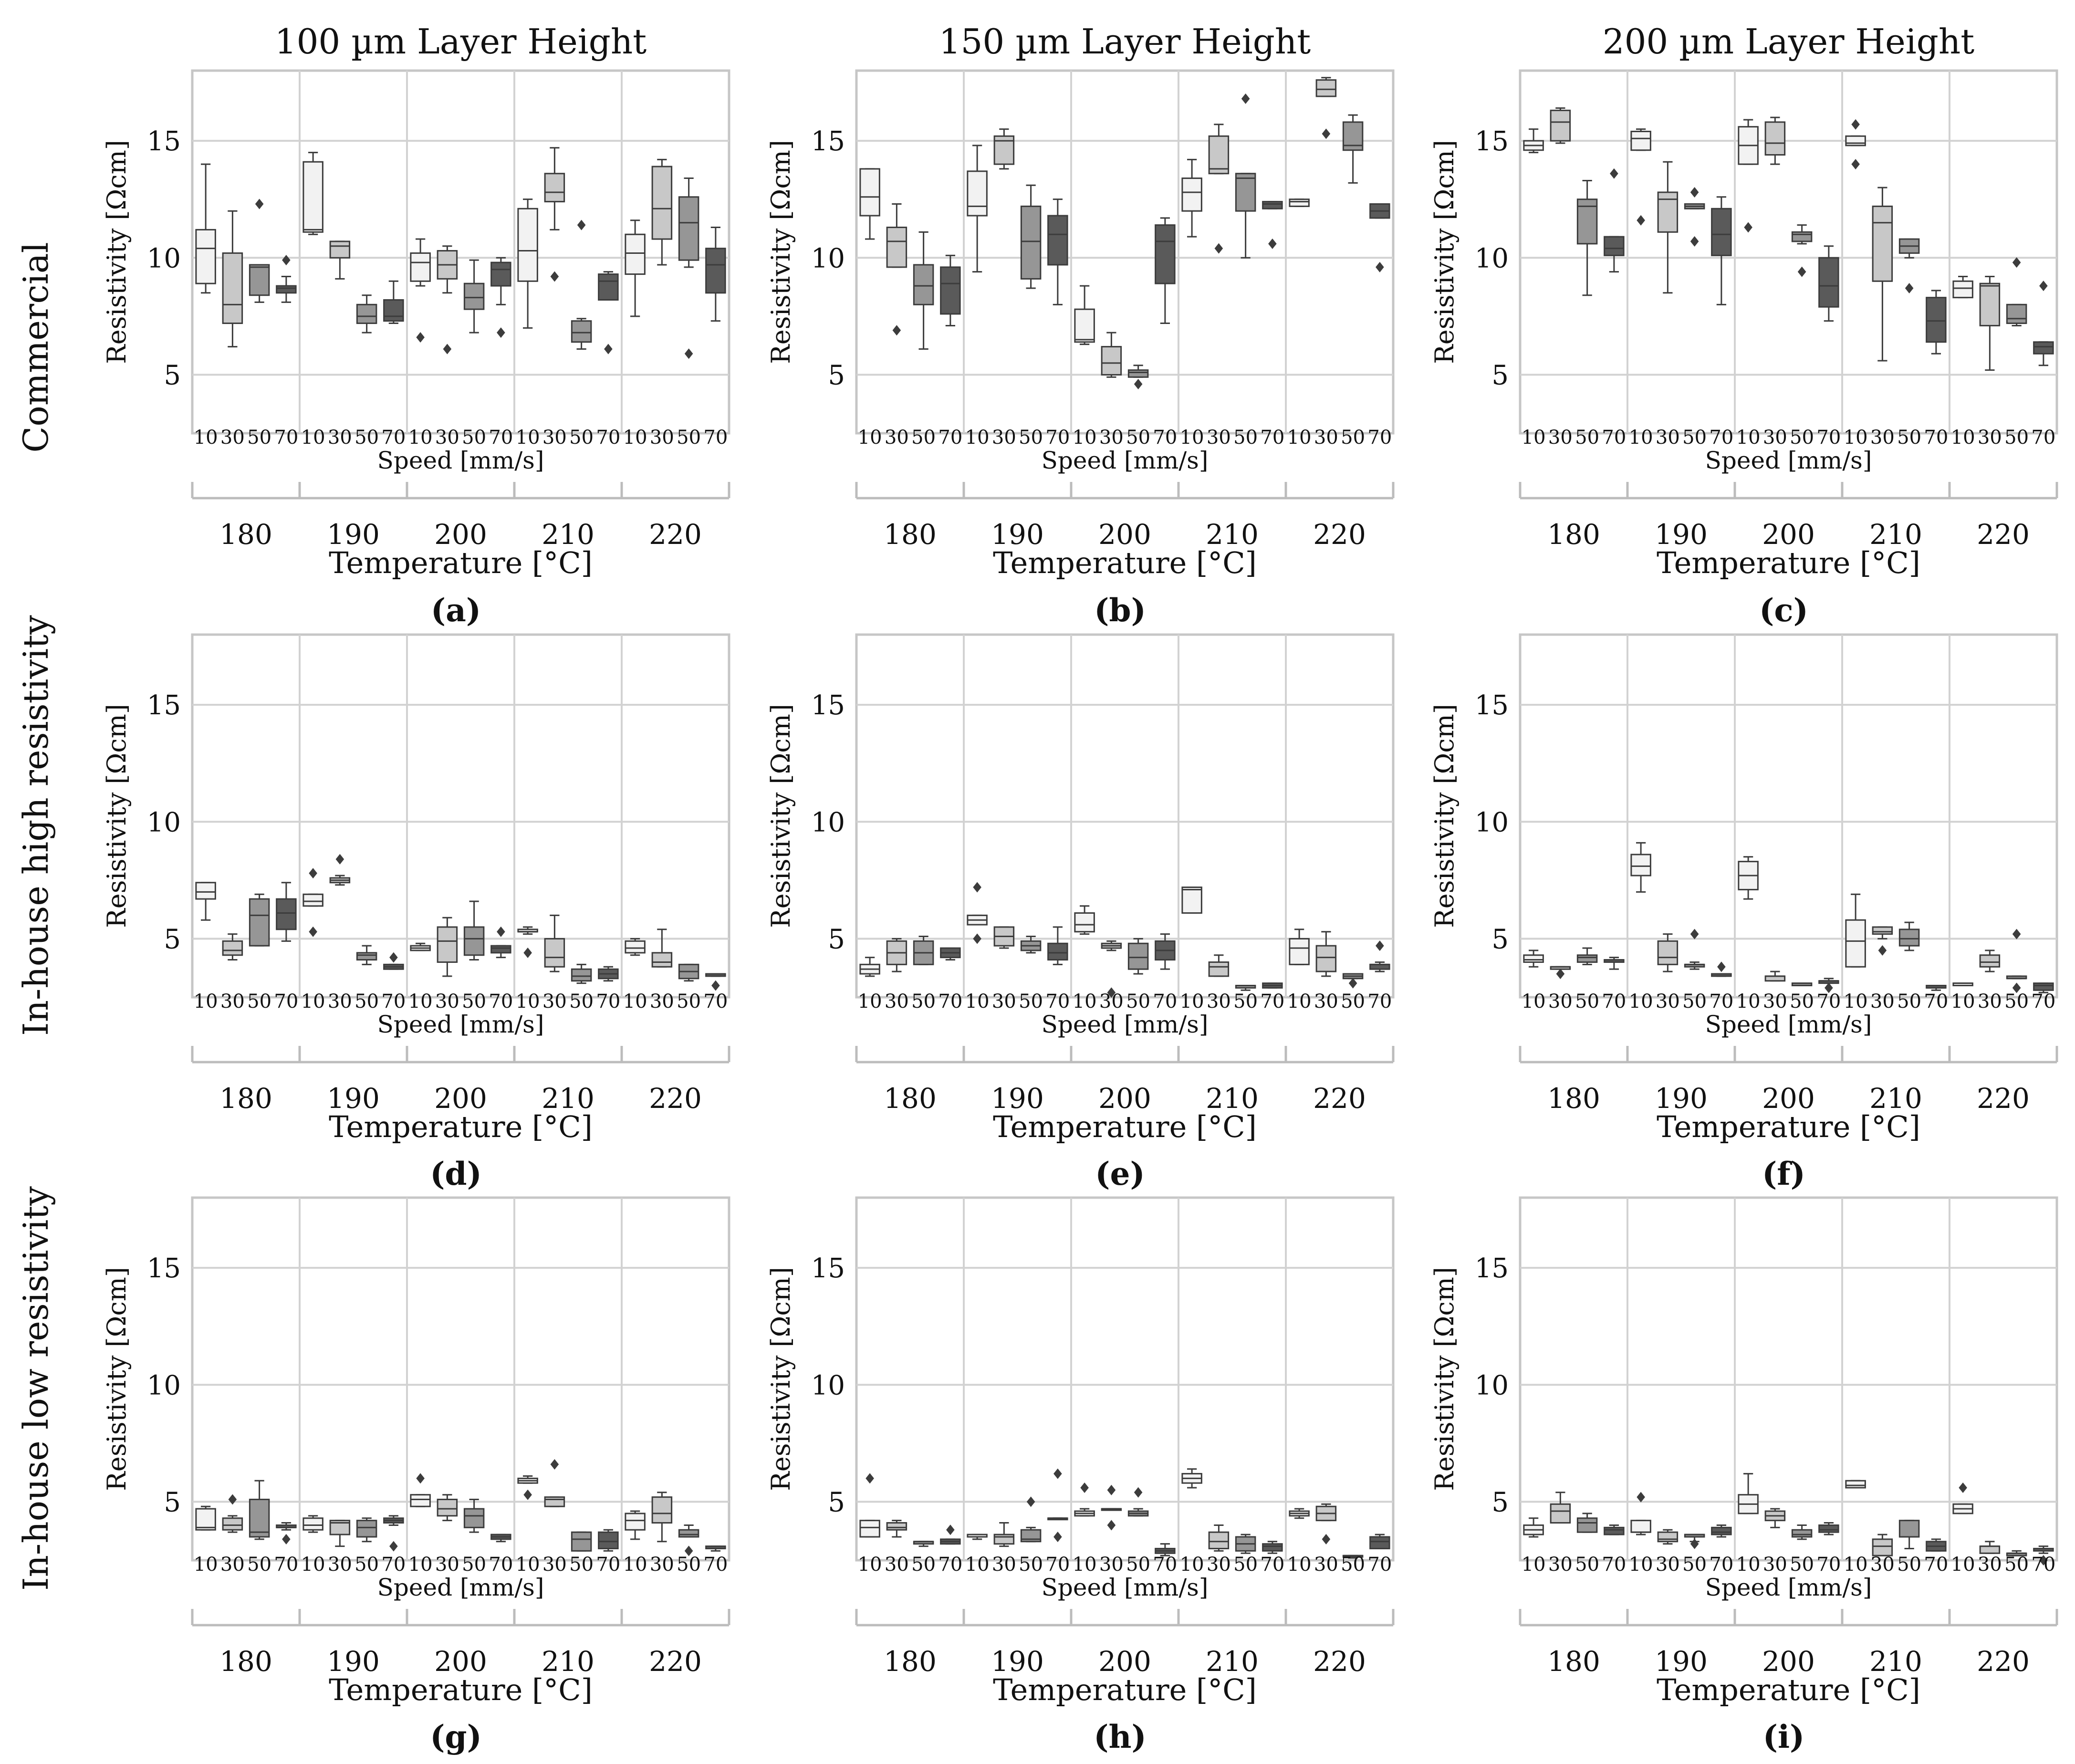 Image resolution: width=2075 pixels, height=1764 pixels. What do you see at coordinates (1784, 1736) in the screenshot?
I see `panel-label: (i)` at bounding box center [1784, 1736].